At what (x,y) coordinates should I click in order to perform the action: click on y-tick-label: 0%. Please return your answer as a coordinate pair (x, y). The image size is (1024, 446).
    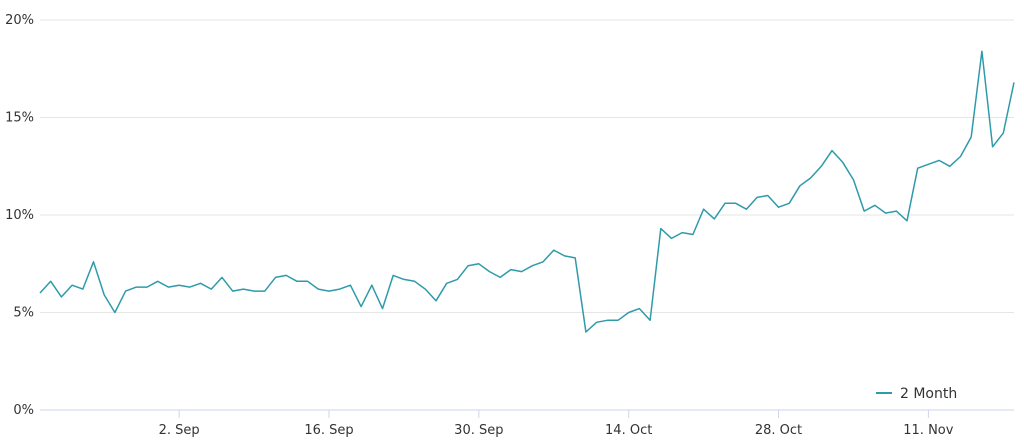
    Looking at the image, I should click on (23, 410).